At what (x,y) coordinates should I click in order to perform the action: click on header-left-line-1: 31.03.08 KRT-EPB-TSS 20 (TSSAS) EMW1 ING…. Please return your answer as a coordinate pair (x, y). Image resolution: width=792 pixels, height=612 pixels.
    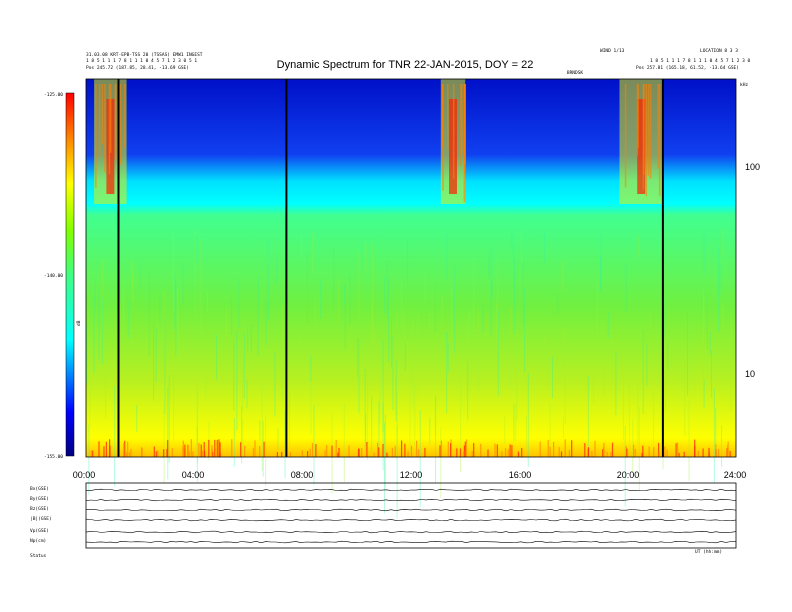
    Looking at the image, I should click on (144, 55).